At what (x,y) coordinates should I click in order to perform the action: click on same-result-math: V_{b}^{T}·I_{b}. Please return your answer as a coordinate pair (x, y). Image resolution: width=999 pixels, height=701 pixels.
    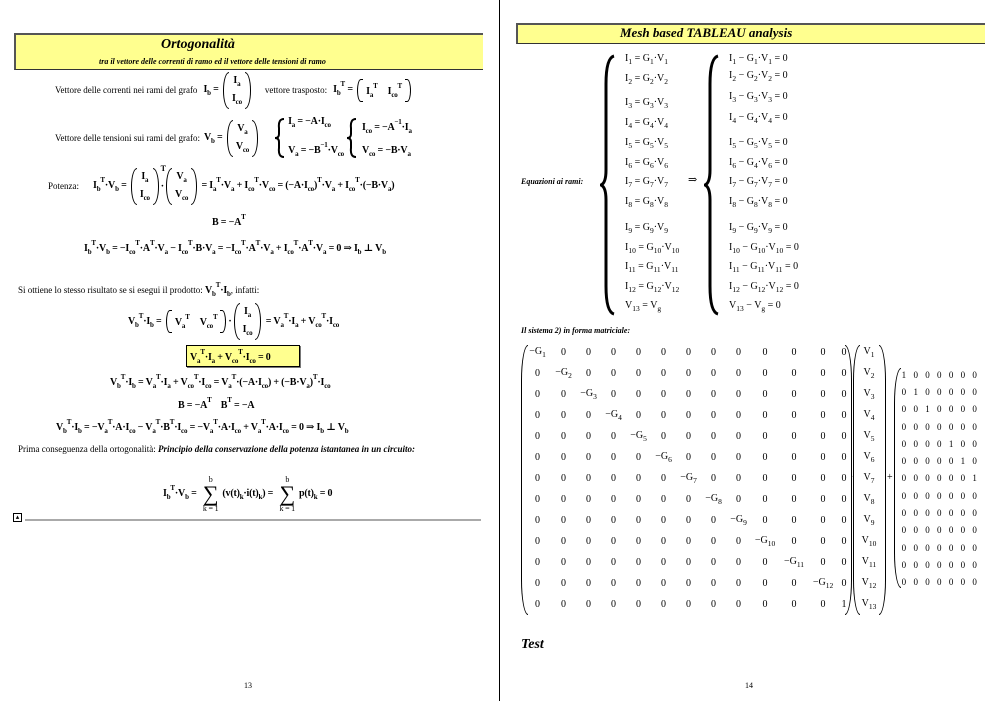
    Looking at the image, I should click on (218, 289).